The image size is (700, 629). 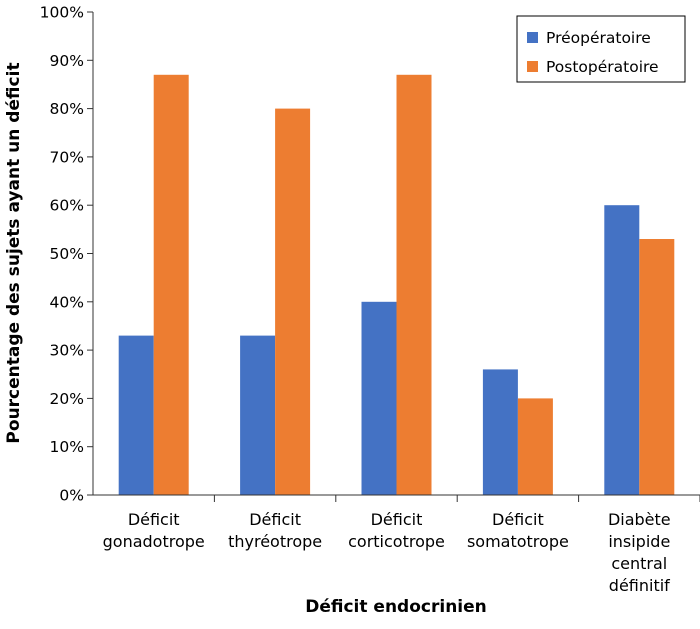 I want to click on y-tick-labels: 0% 10% 20% 30% 40% 50% 60% 70% 80% 90% 100%, so click(x=62, y=254).